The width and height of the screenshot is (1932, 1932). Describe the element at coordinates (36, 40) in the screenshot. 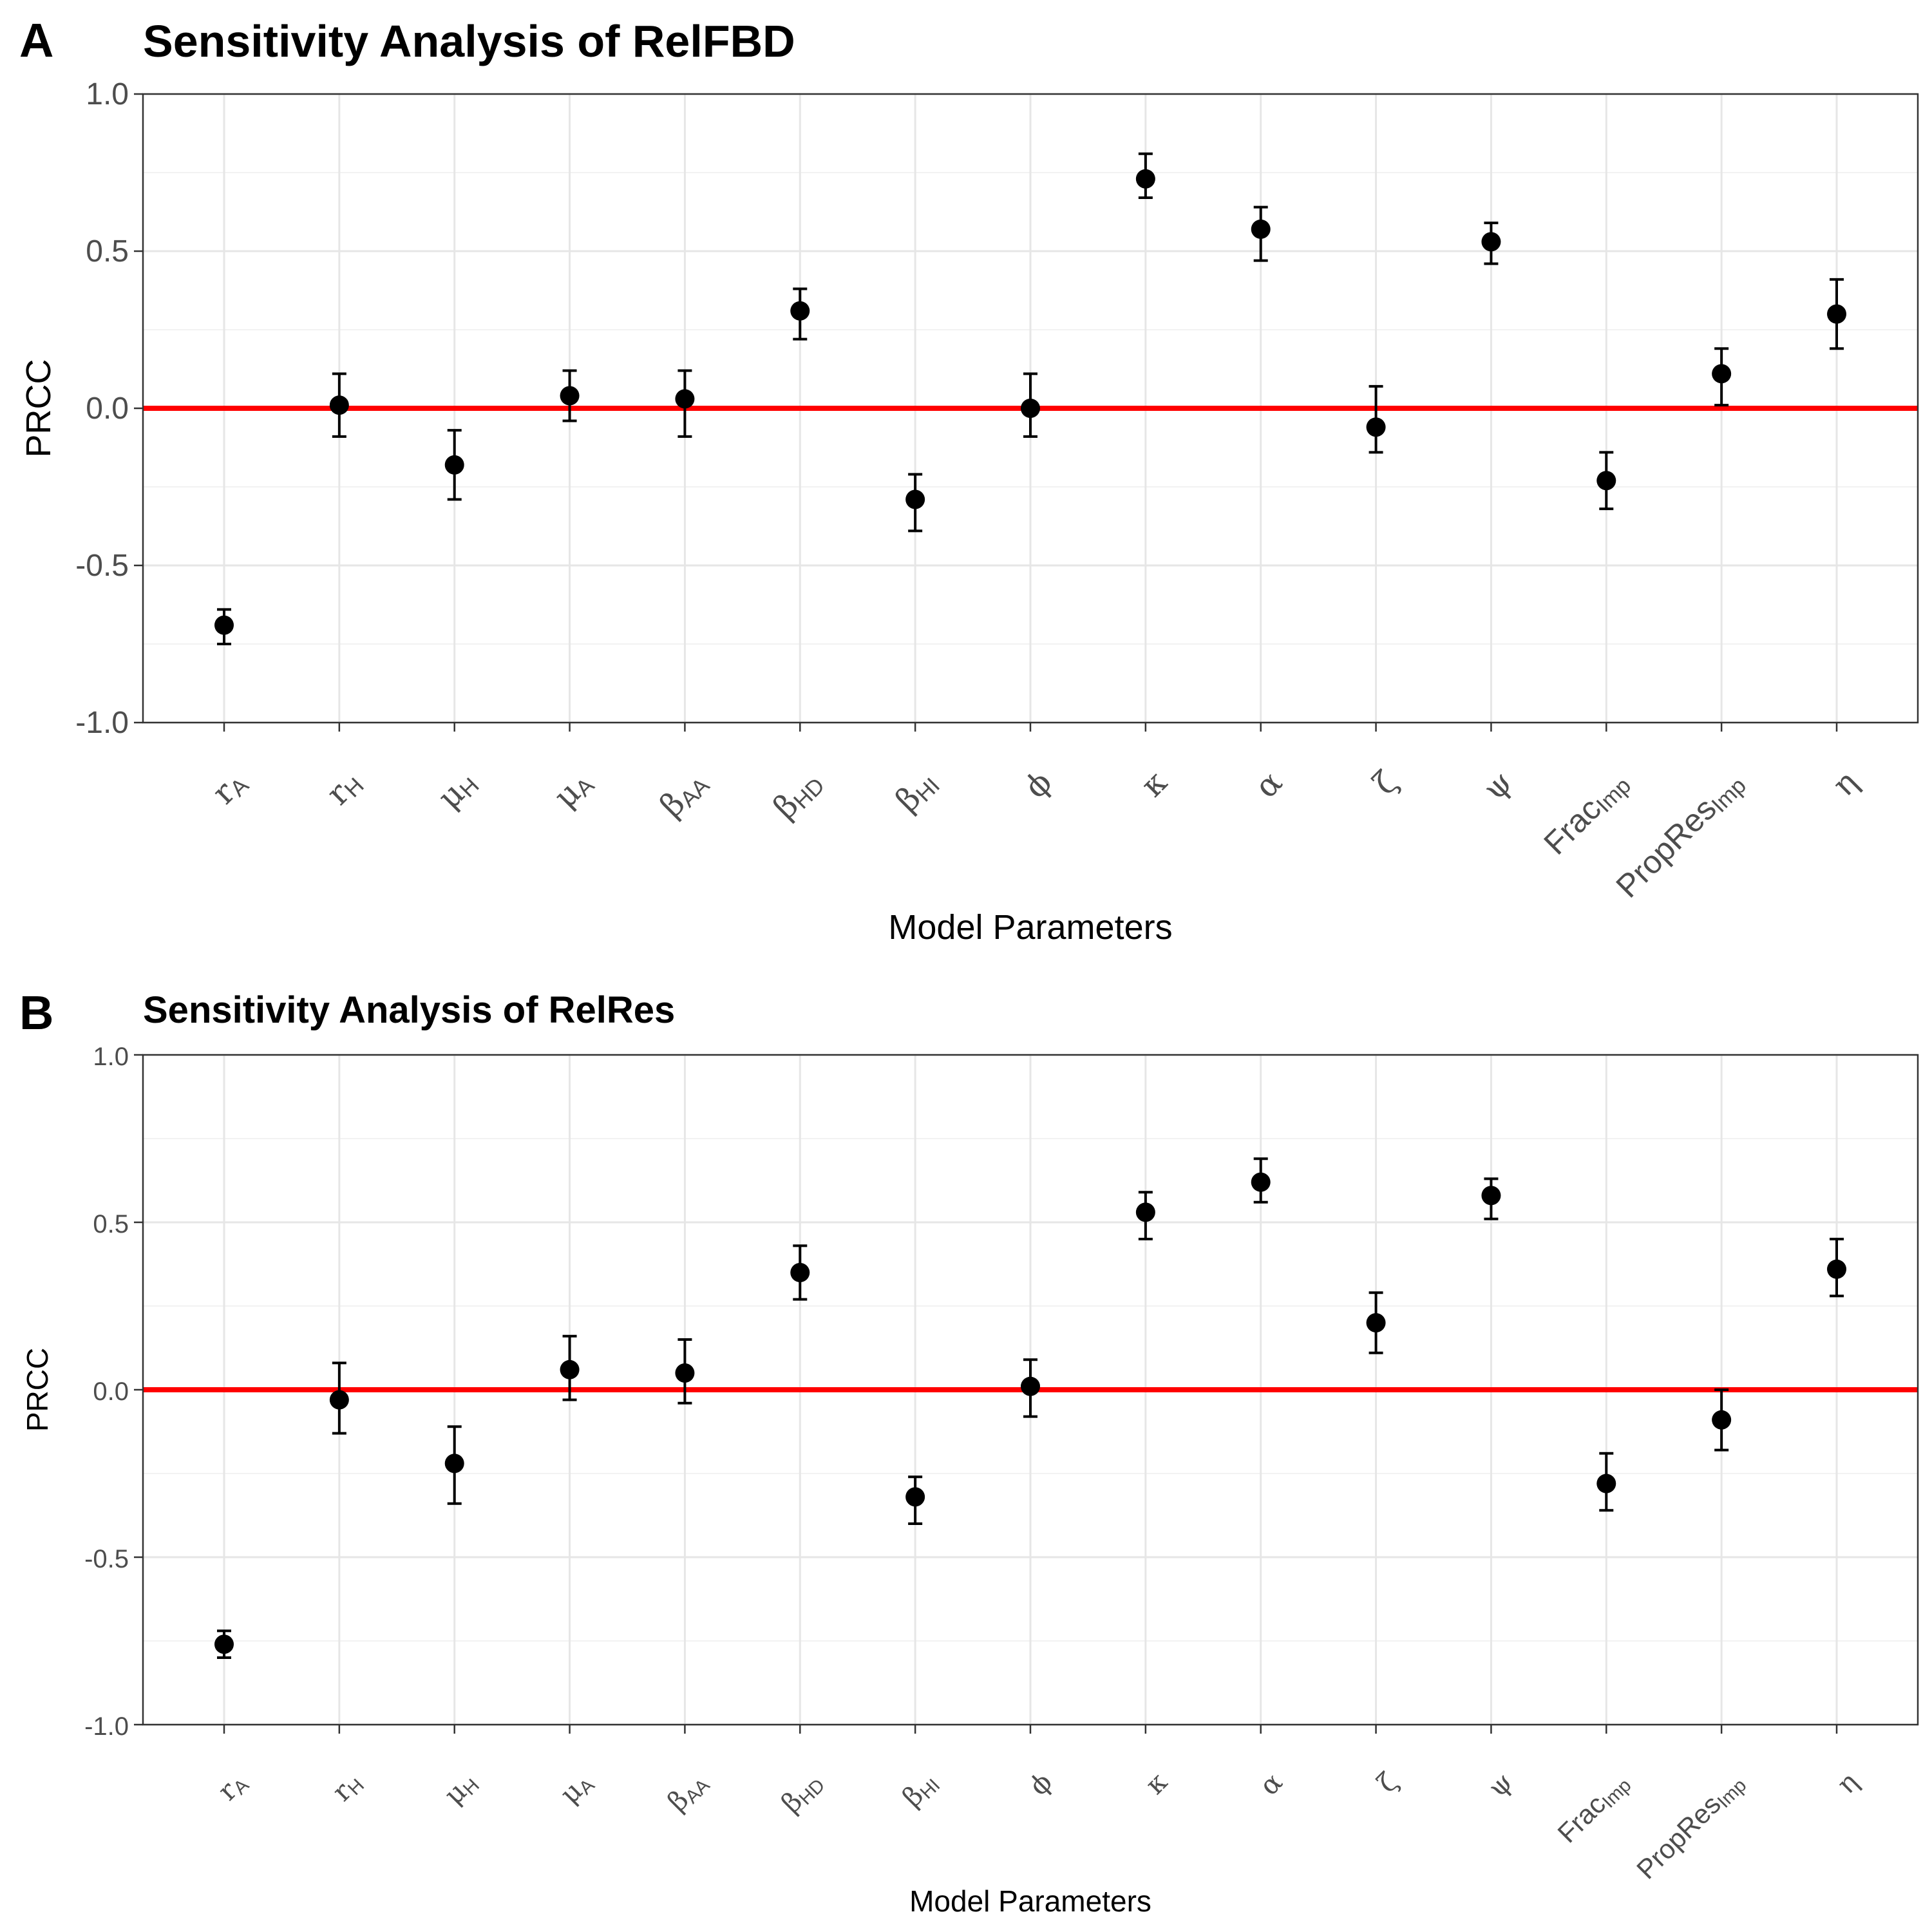

I see `panel-letter-a: A` at that location.